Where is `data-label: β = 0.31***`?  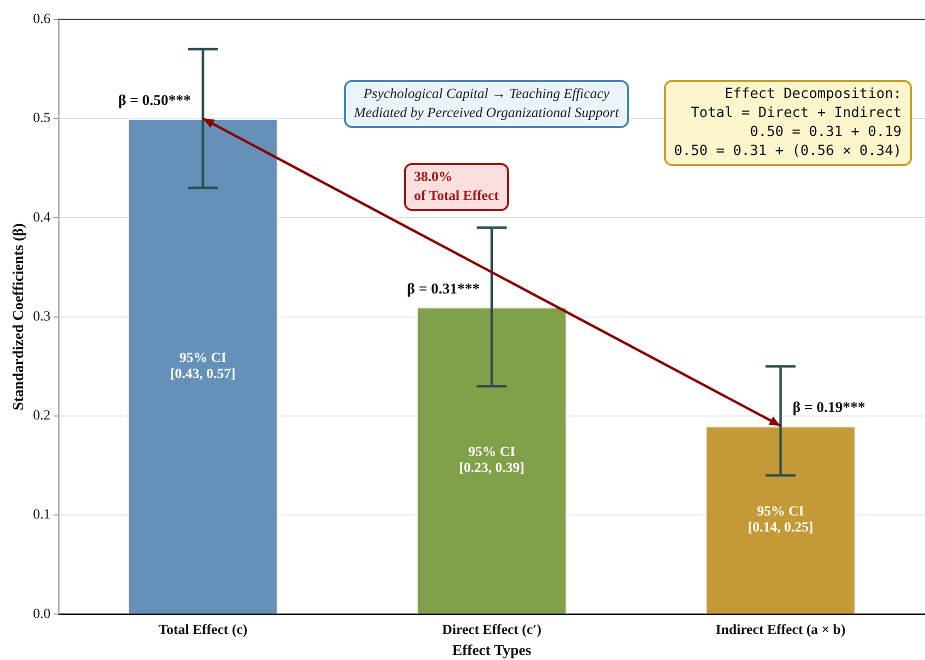 data-label: β = 0.31*** is located at coordinates (443, 289).